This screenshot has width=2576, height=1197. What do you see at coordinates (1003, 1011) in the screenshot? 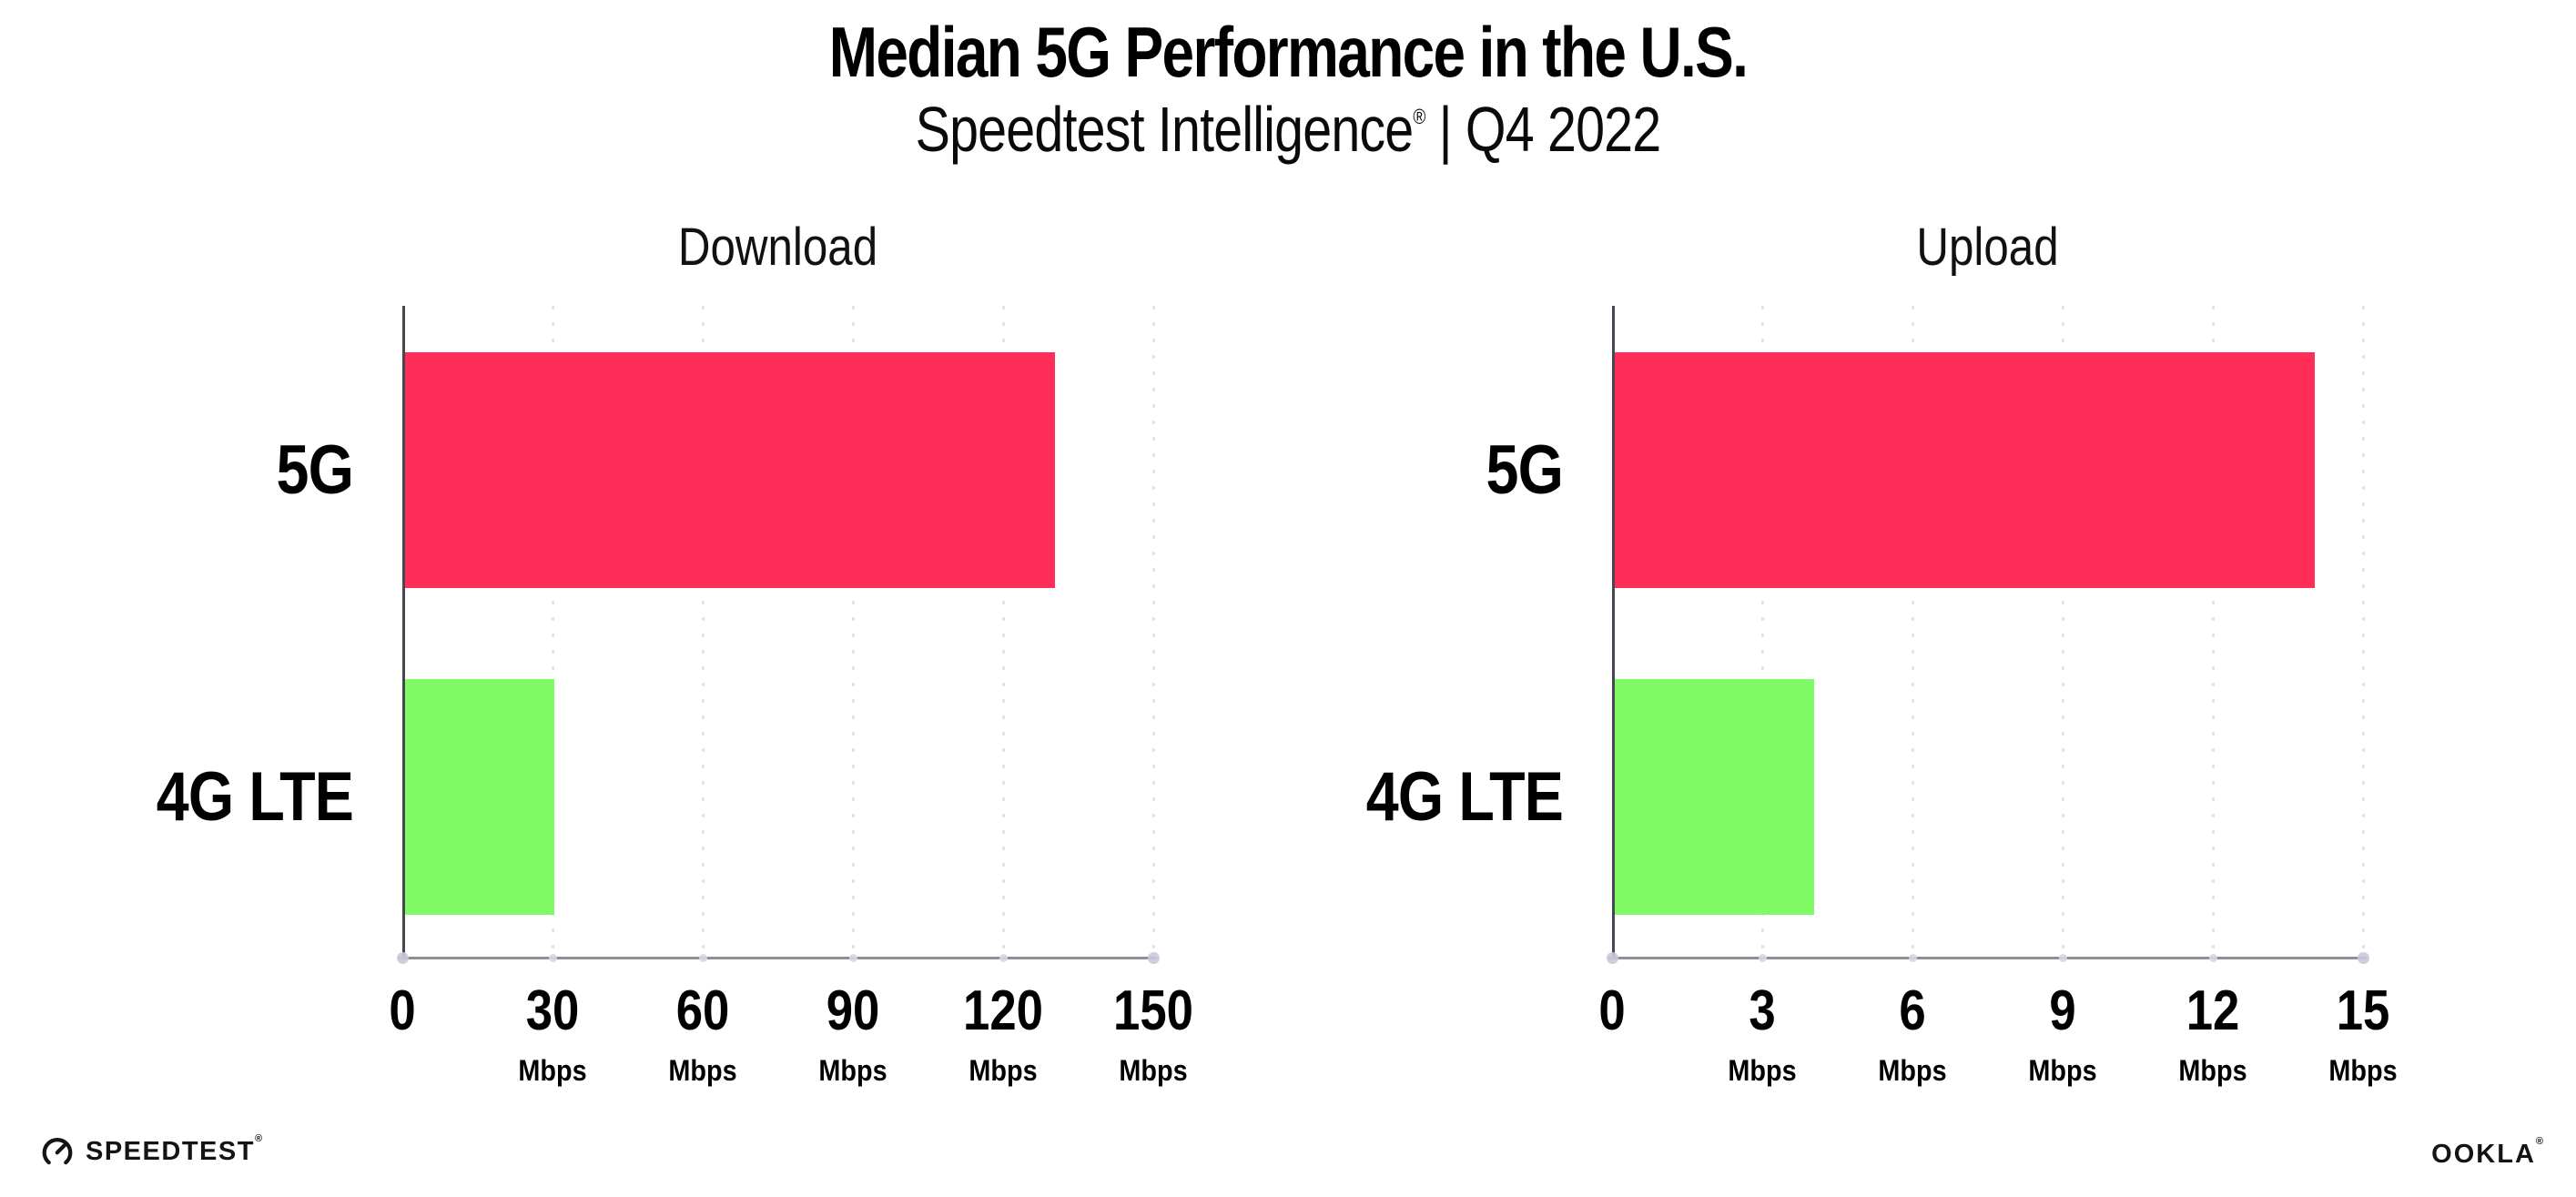
I see `x-tick-label-download-120: 120` at bounding box center [1003, 1011].